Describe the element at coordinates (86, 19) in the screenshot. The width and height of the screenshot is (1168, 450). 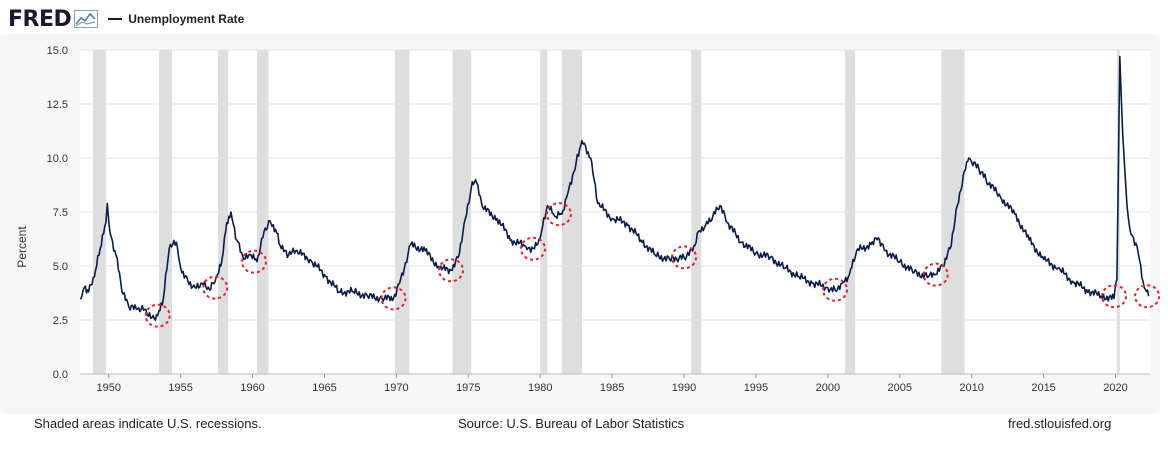
I see `fred-chart-icon` at that location.